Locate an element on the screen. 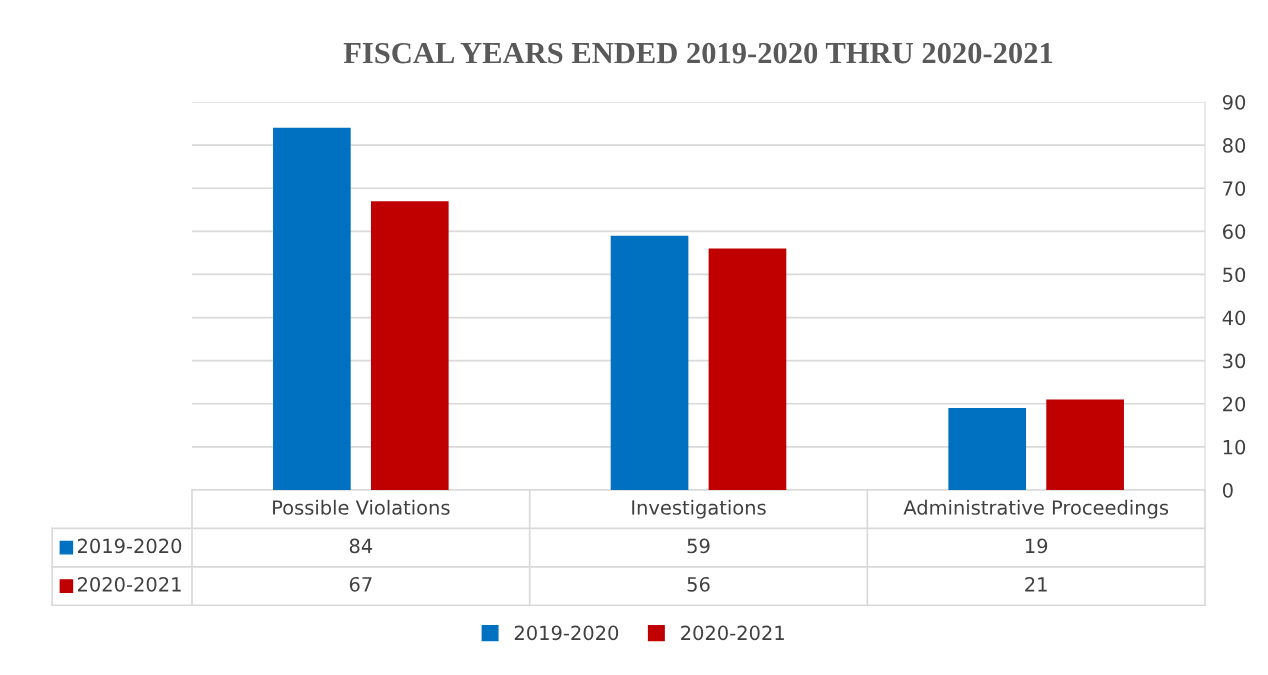  y-tick-label: 50 is located at coordinates (1234, 275).